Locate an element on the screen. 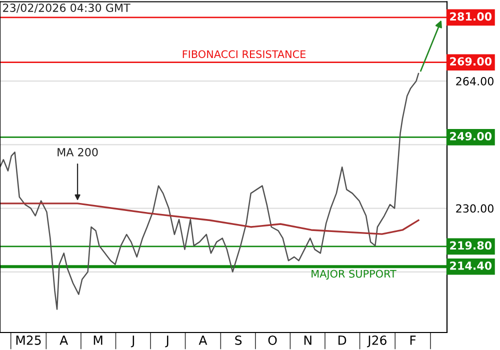  x-tick-label: M25 is located at coordinates (28, 340).